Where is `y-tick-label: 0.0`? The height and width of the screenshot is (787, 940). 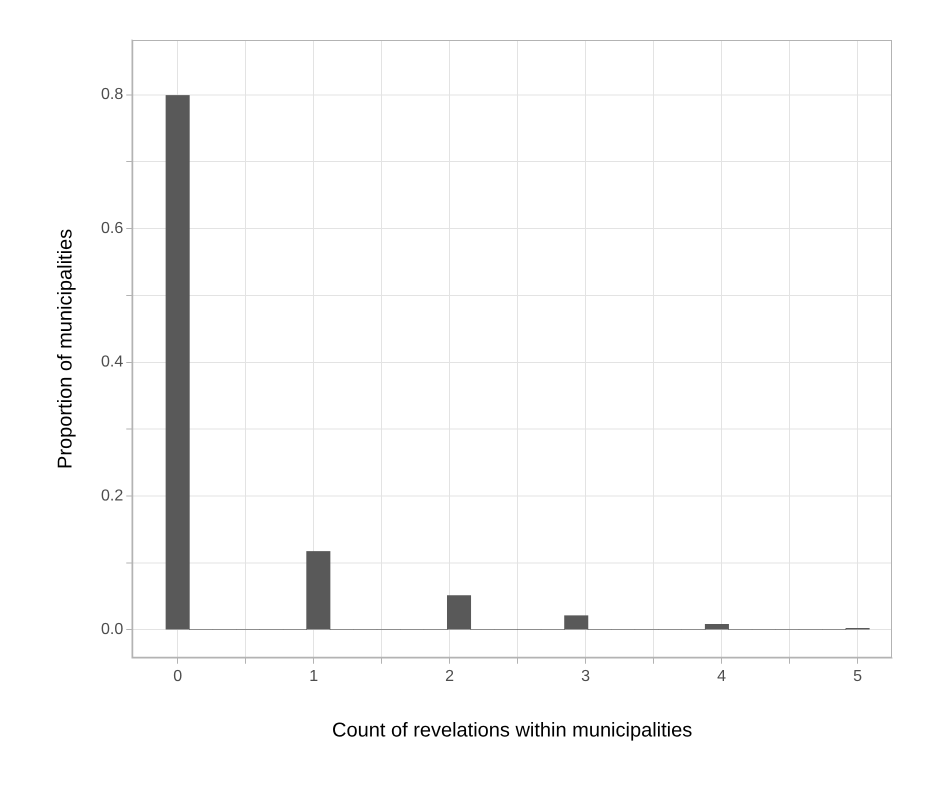 y-tick-label: 0.0 is located at coordinates (112, 629).